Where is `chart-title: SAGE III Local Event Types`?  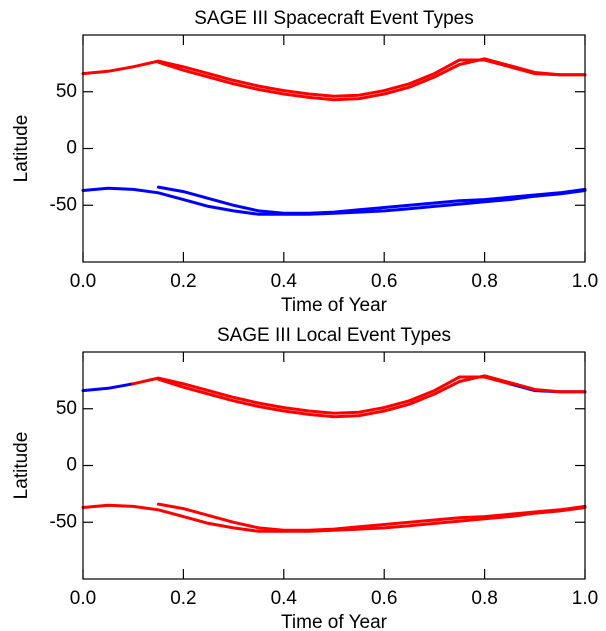
chart-title: SAGE III Local Event Types is located at coordinates (334, 335).